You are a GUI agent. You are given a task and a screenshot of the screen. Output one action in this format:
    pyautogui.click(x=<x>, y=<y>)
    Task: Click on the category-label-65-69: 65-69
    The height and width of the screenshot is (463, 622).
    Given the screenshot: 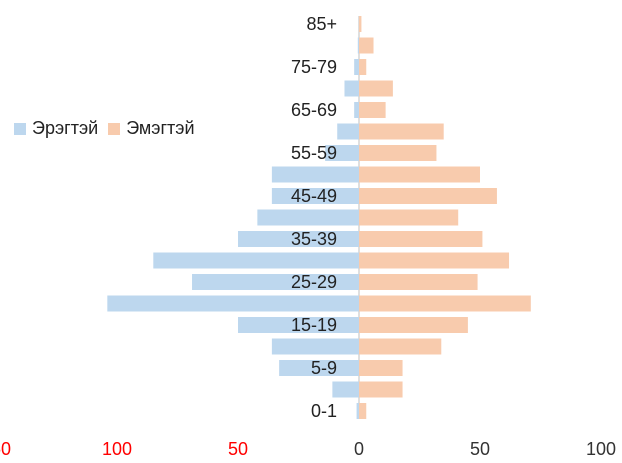 What is the action you would take?
    pyautogui.click(x=314, y=110)
    